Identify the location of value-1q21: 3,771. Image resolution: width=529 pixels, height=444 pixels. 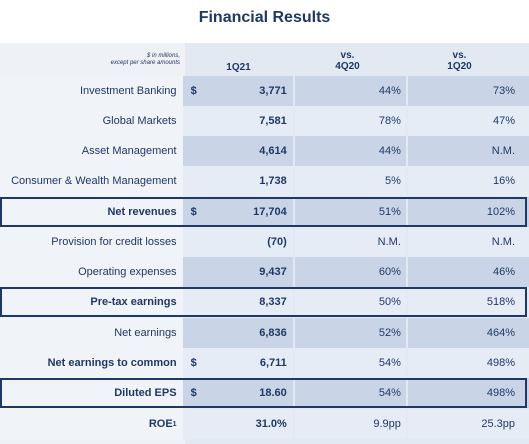
(273, 91).